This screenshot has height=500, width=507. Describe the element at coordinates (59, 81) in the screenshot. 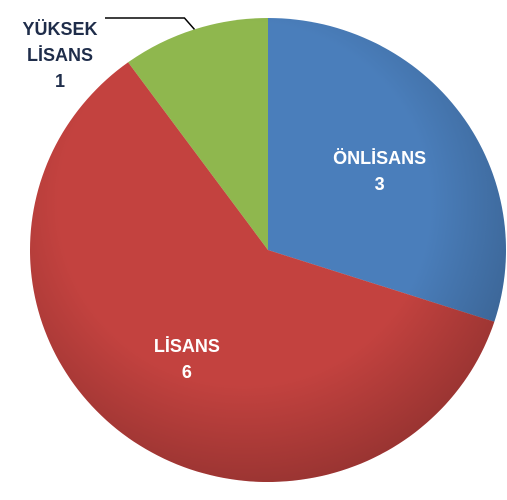

I see `label-value: 1` at that location.